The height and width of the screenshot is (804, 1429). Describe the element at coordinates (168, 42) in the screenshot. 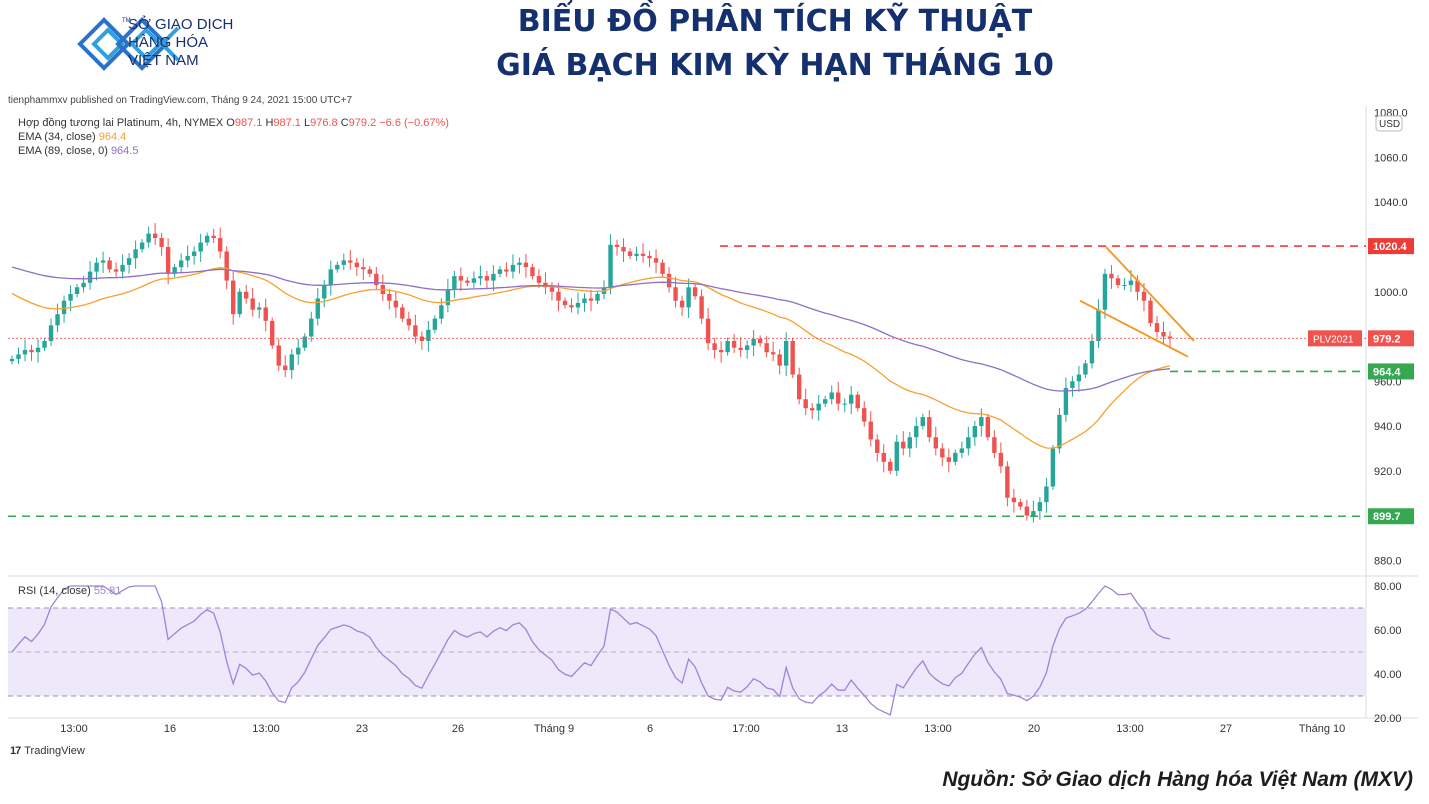

I see `org-line-2: HÀNG HÓA` at that location.